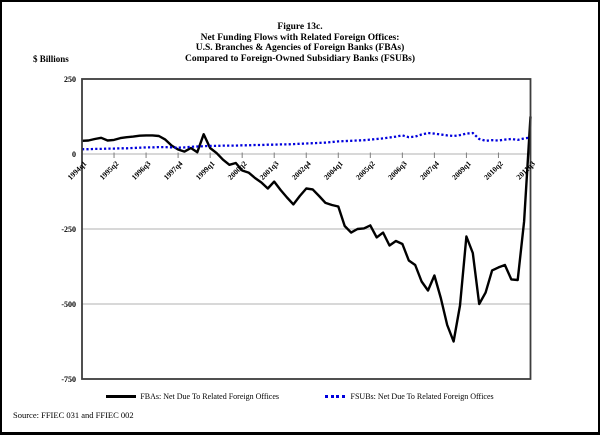 This screenshot has width=600, height=435. What do you see at coordinates (493, 170) in the screenshot?
I see `svg-text: 2010q2` at bounding box center [493, 170].